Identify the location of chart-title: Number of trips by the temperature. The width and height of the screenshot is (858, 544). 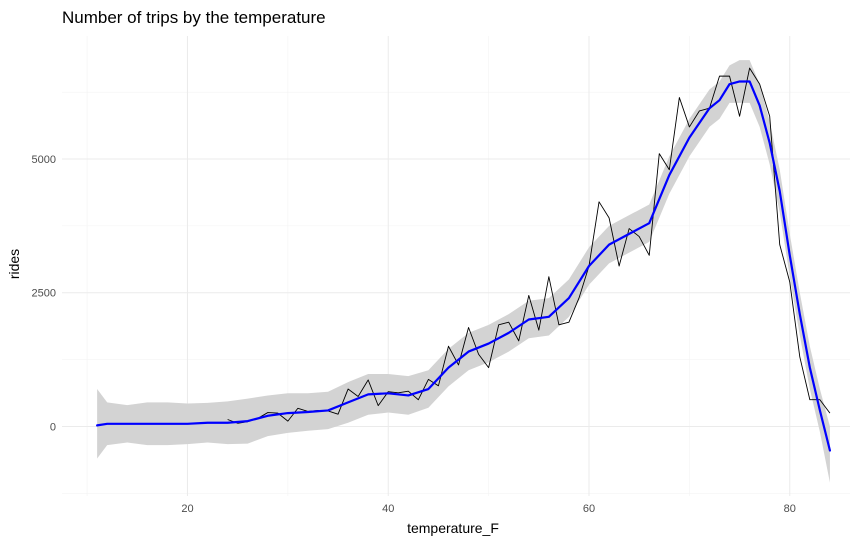
(194, 17).